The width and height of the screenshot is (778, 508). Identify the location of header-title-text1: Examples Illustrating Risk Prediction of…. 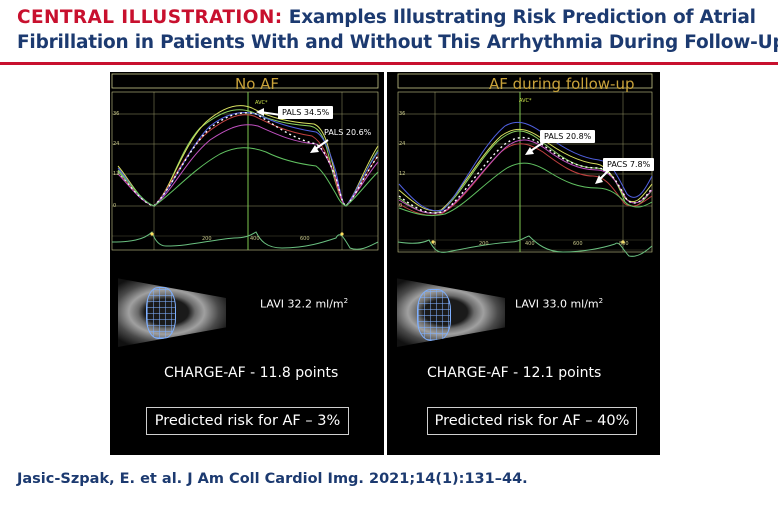
(522, 17).